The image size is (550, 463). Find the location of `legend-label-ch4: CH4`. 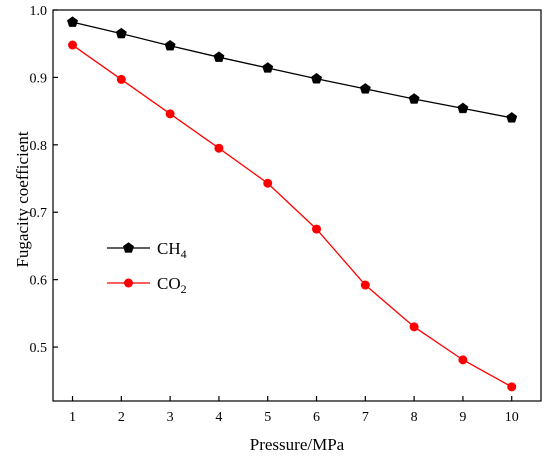

legend-label-ch4: CH4 is located at coordinates (172, 250).